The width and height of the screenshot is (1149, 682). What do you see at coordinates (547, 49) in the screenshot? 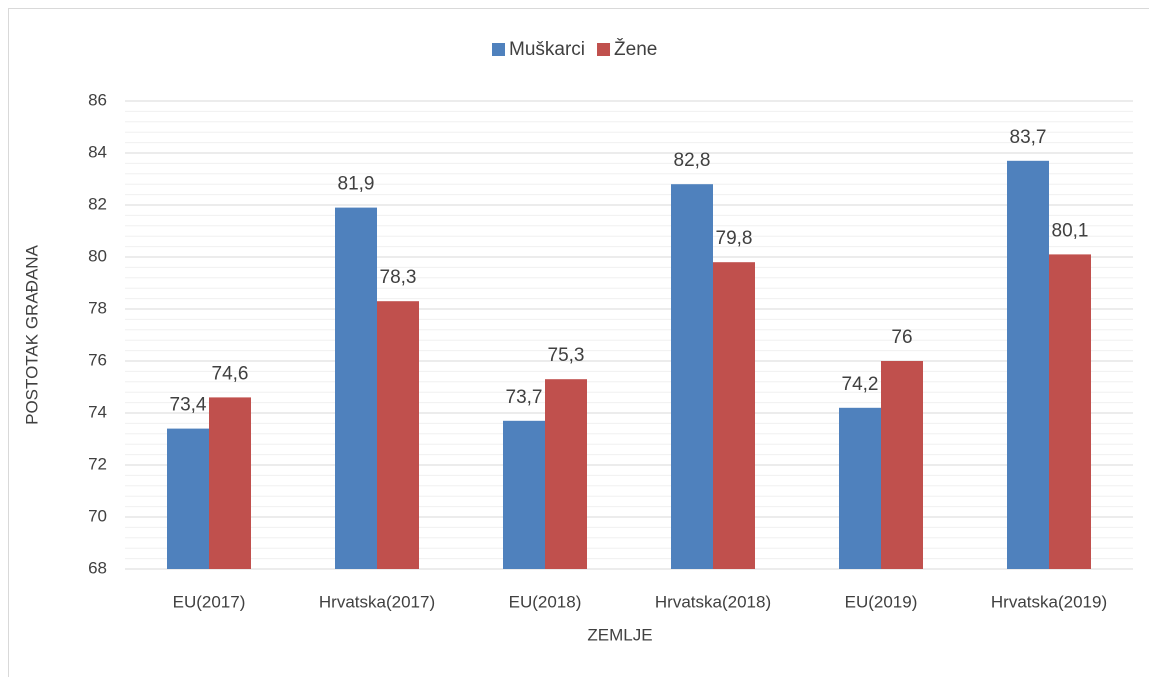
I see `legend-label: Muškarci` at bounding box center [547, 49].